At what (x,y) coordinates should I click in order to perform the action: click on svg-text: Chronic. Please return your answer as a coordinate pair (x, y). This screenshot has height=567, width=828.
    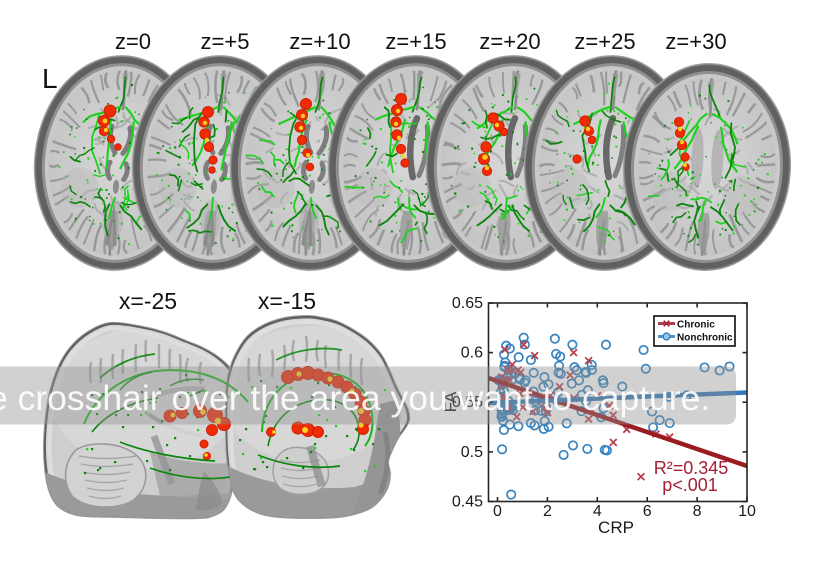
    Looking at the image, I should click on (696, 325).